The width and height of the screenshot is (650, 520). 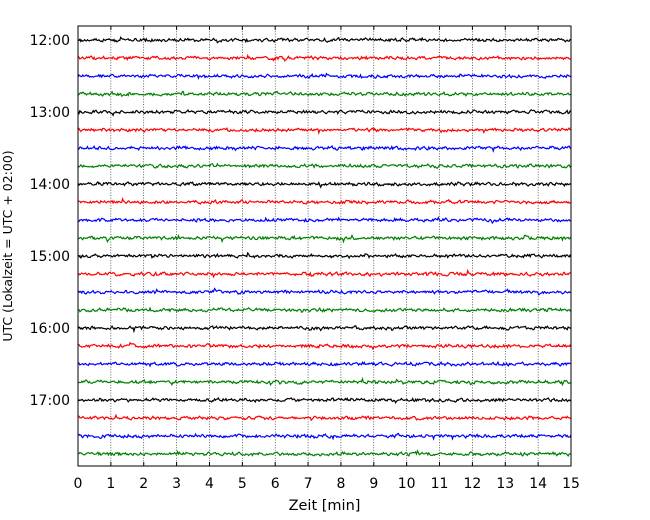 I want to click on y-axis-label: UTC (Lokalzeit = UTC + 02:00), so click(x=7, y=245).